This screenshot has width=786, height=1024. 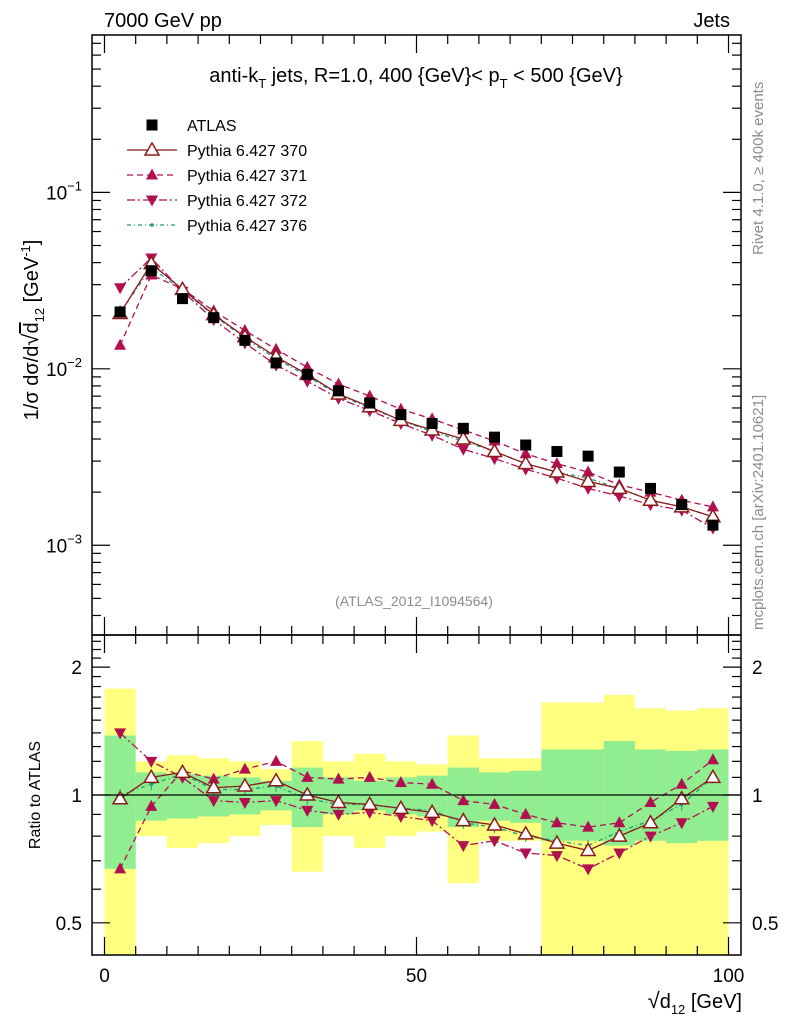 I want to click on ratio-y-tick-label: 2, so click(x=76, y=668).